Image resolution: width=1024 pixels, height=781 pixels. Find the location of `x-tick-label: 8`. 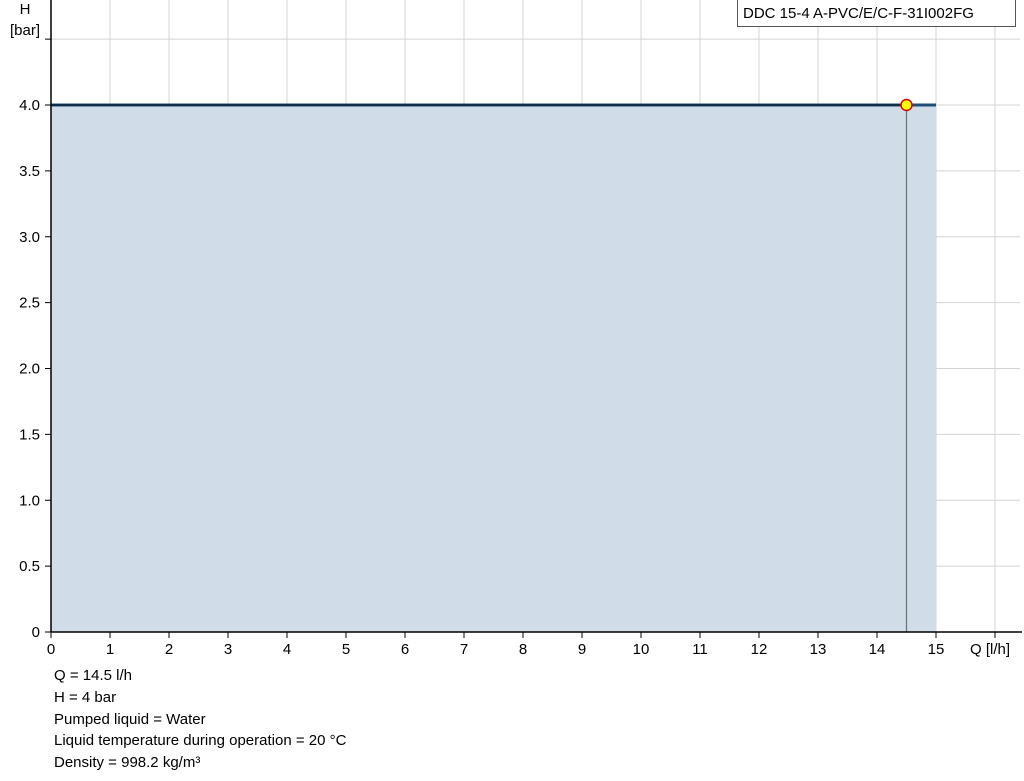

x-tick-label: 8 is located at coordinates (523, 649).